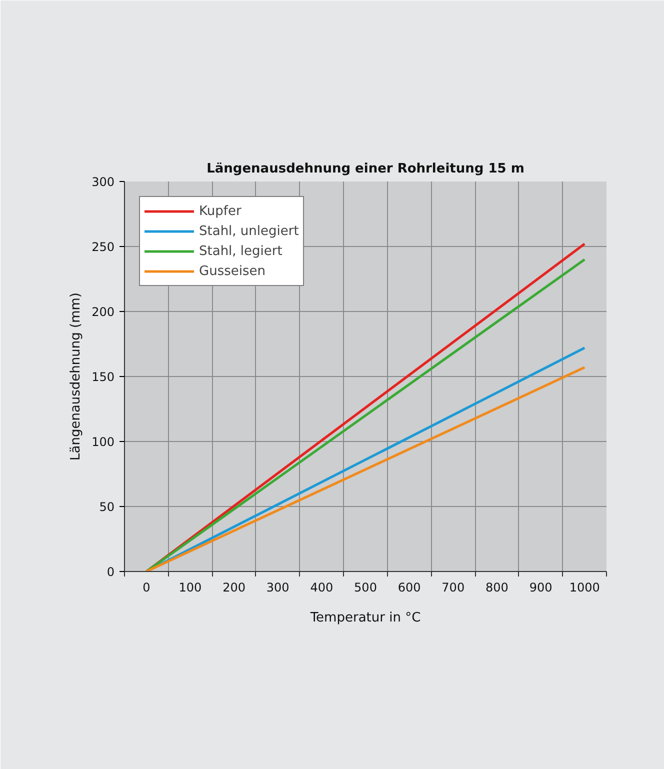  What do you see at coordinates (103, 377) in the screenshot?
I see `y-tick-label: 150` at bounding box center [103, 377].